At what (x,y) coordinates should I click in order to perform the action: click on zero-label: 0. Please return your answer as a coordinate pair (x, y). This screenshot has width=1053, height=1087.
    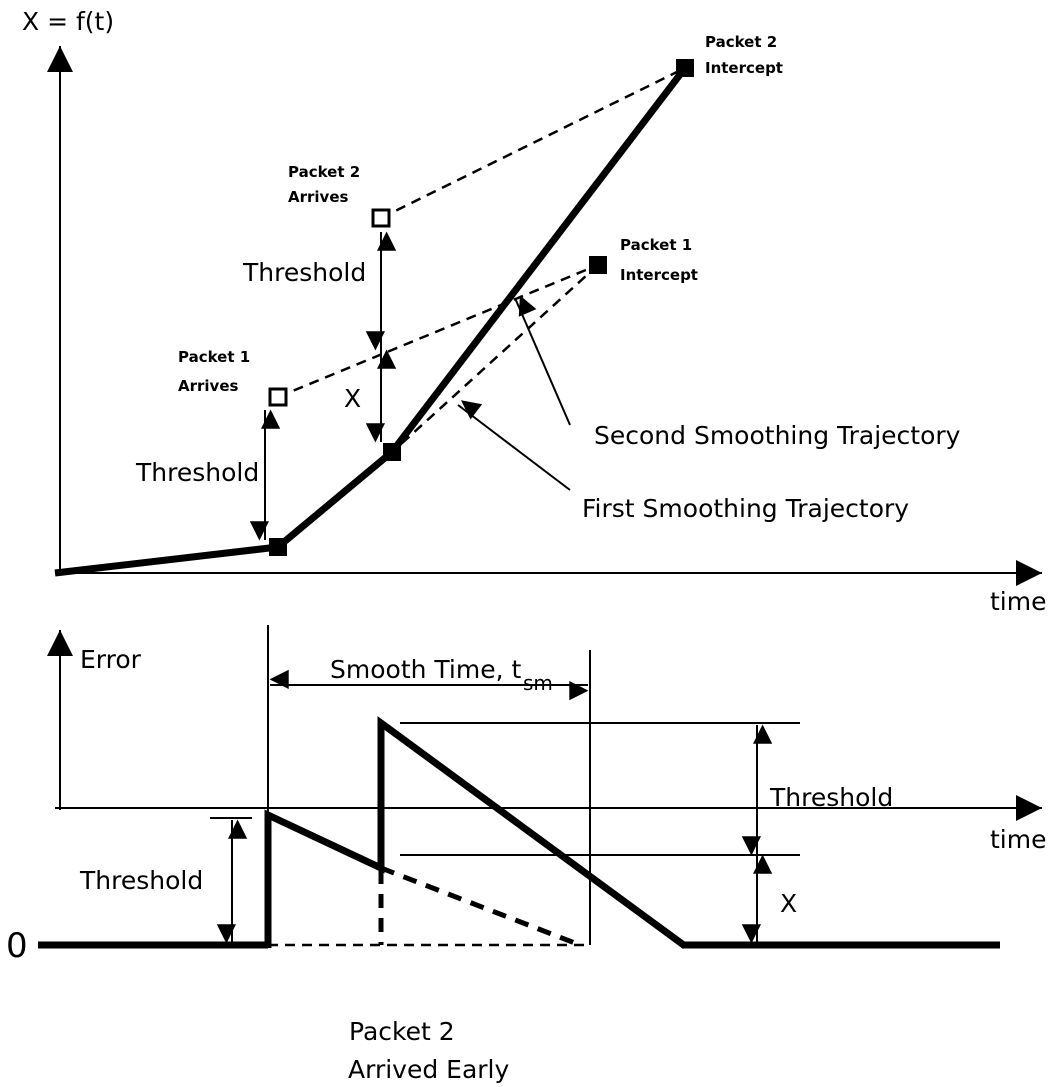
    Looking at the image, I should click on (17, 946).